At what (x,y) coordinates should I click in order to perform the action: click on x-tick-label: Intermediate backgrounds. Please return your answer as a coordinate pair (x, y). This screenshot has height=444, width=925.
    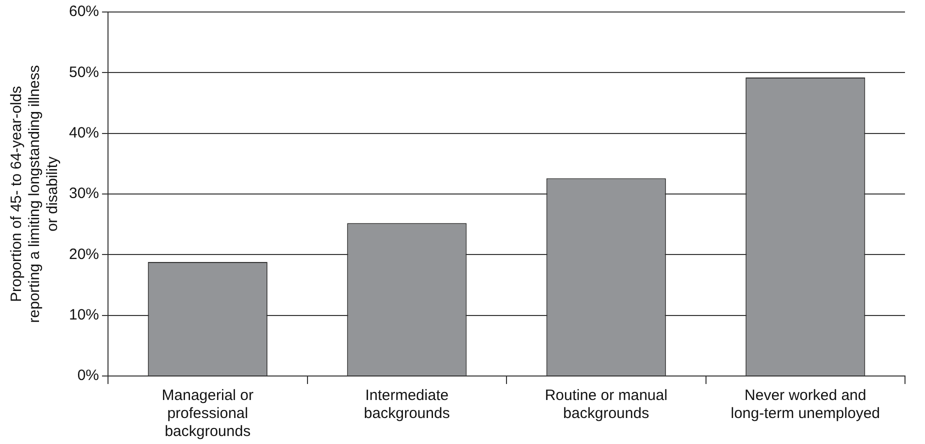
    Looking at the image, I should click on (407, 404).